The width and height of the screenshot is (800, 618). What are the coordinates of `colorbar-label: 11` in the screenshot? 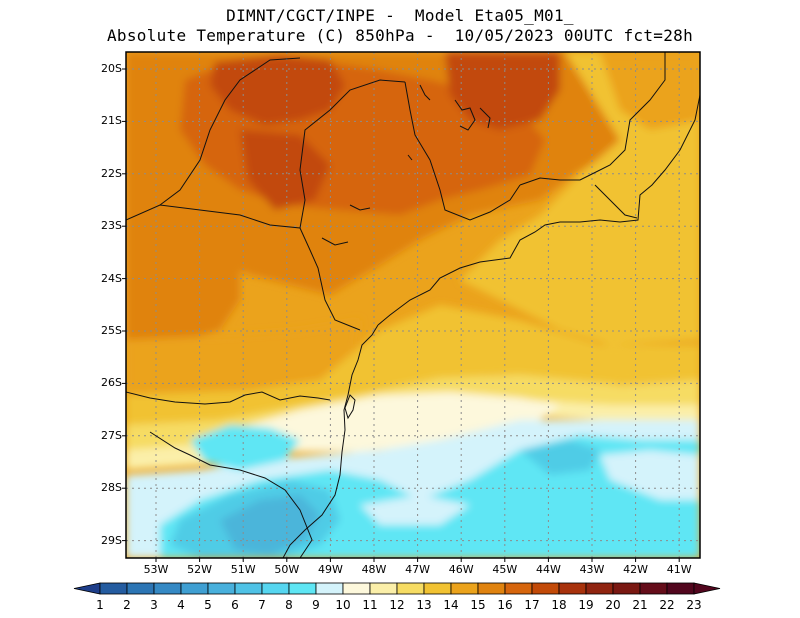 It's located at (370, 605).